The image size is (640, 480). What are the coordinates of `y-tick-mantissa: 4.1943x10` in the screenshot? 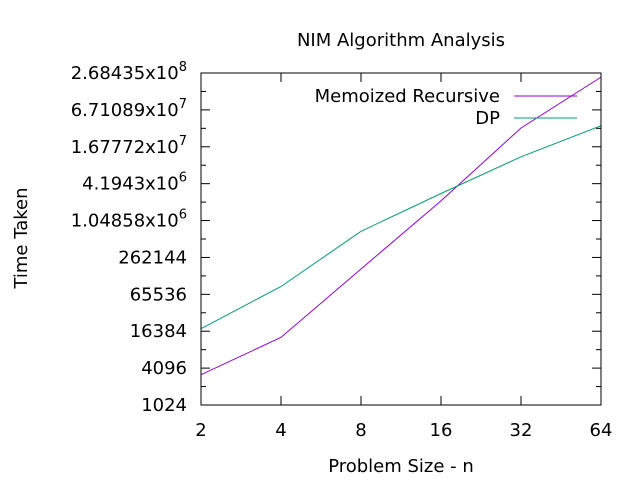 It's located at (130, 184).